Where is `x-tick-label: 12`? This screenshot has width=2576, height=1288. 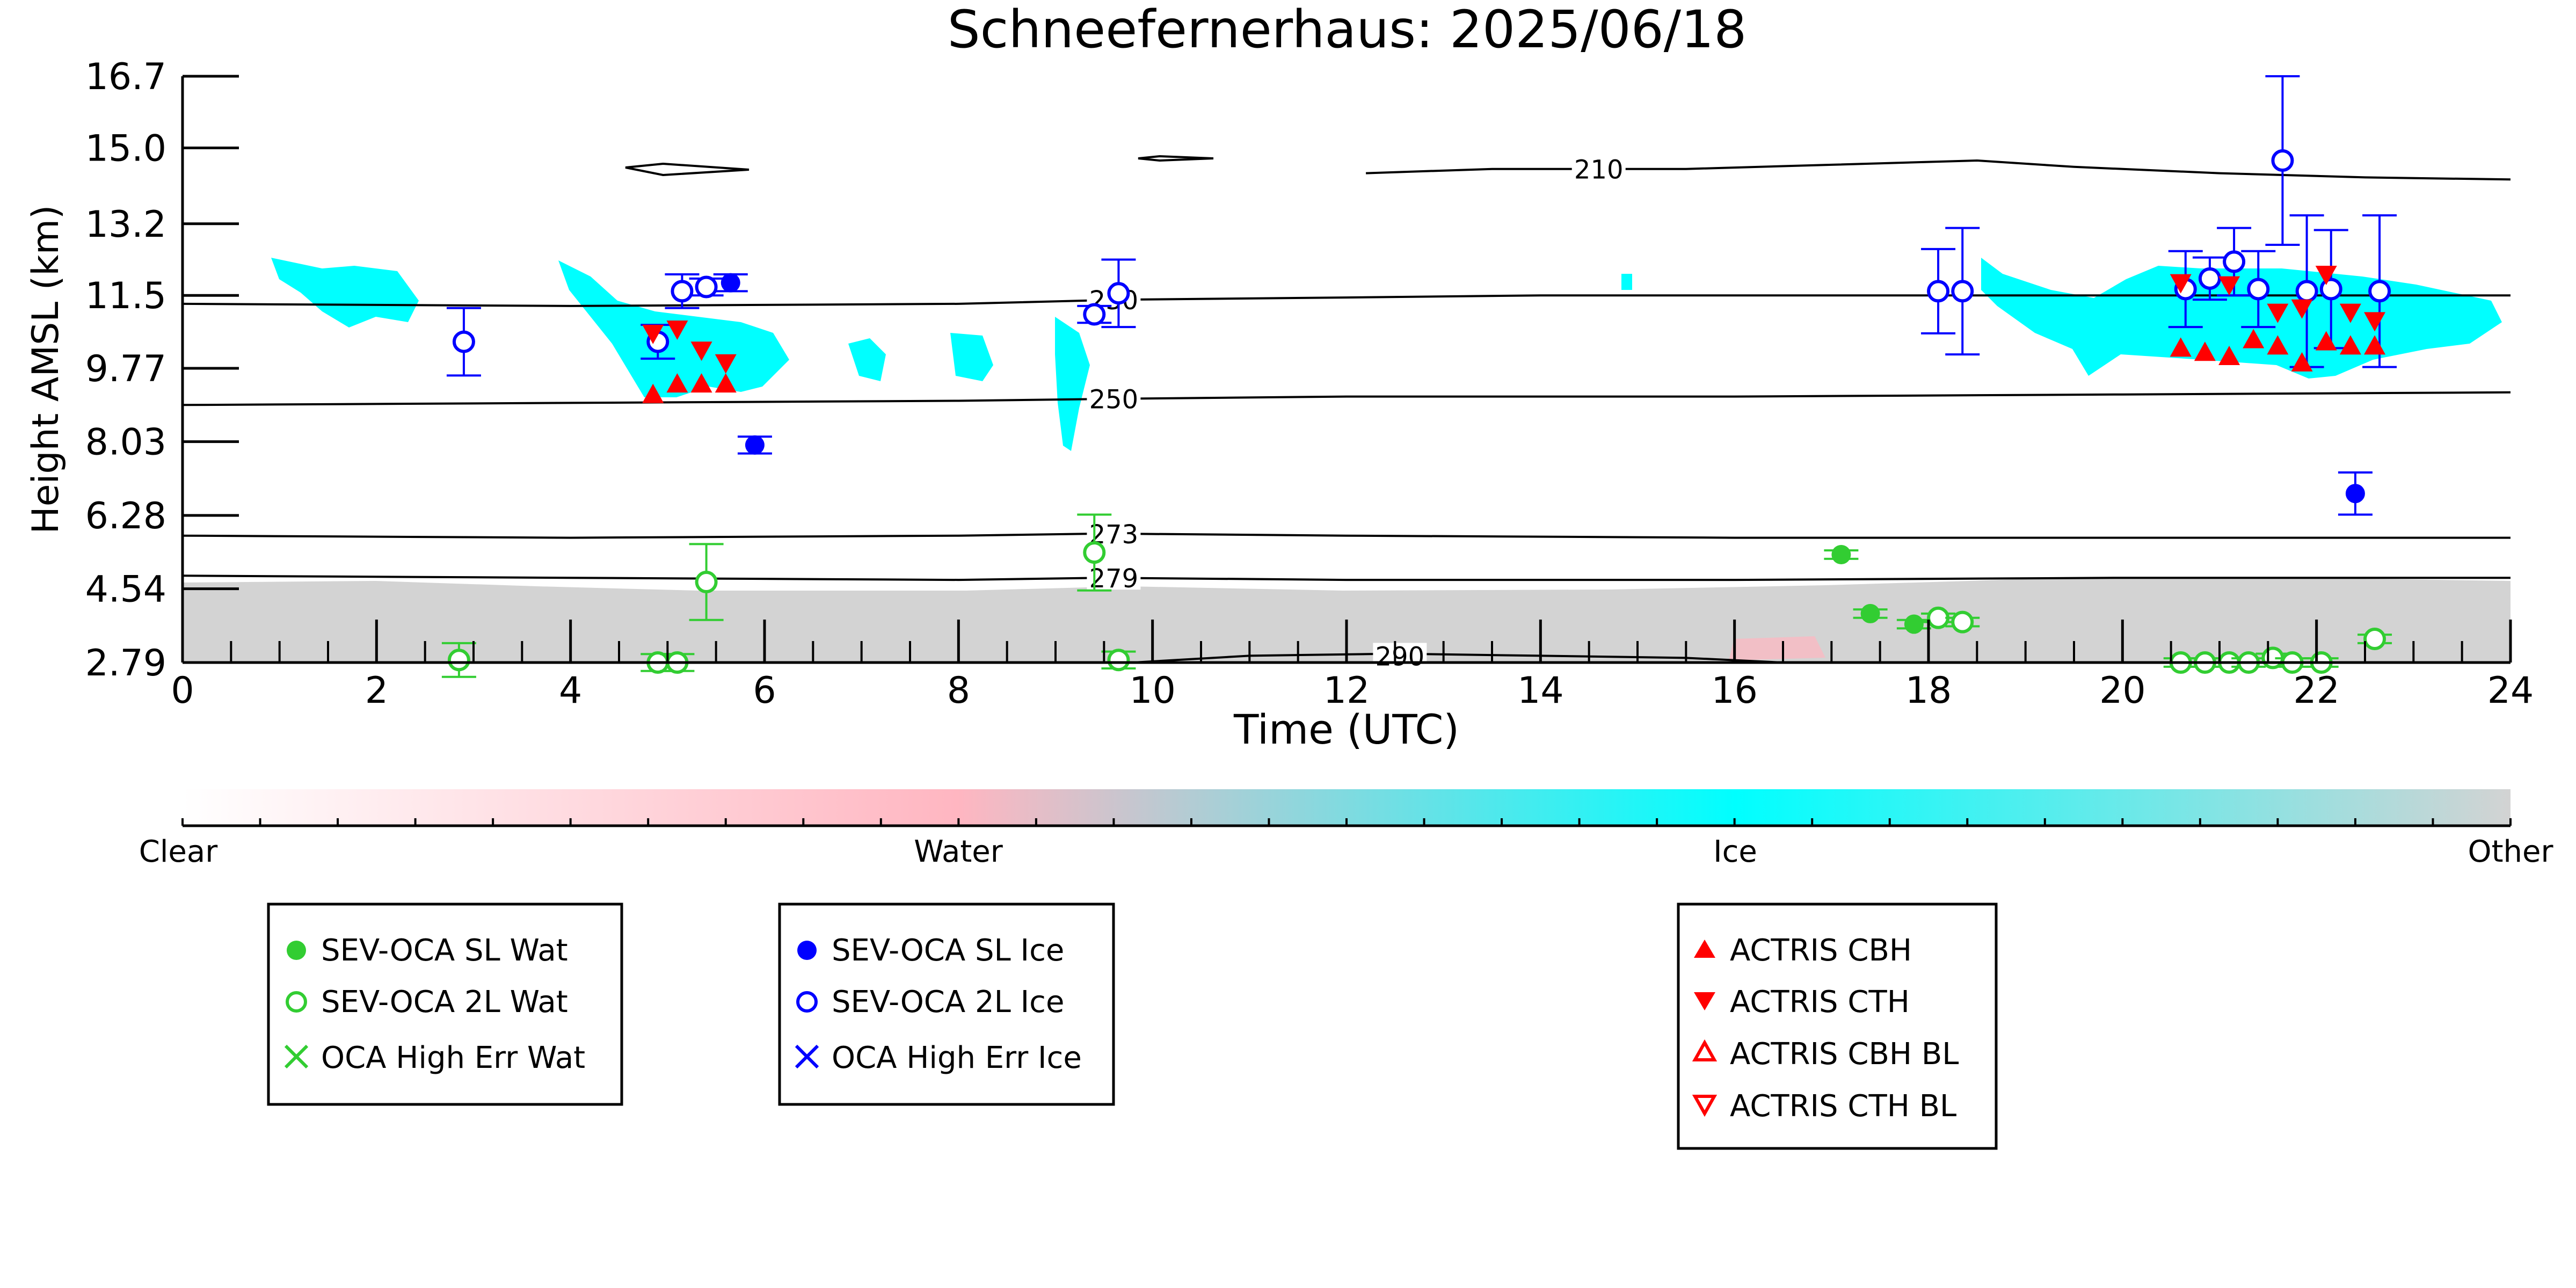 x-tick-label: 12 is located at coordinates (1346, 691).